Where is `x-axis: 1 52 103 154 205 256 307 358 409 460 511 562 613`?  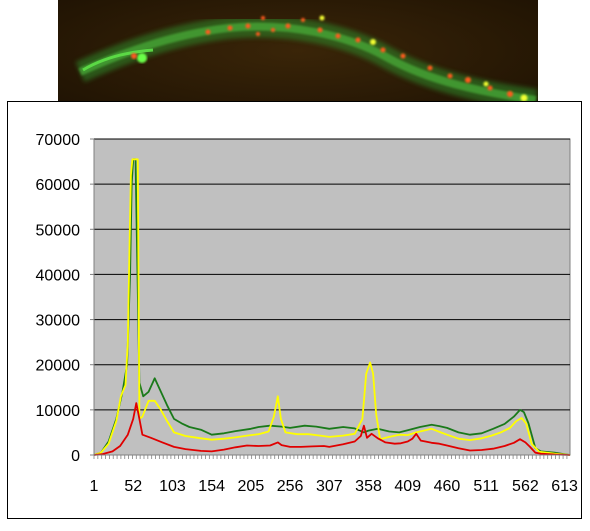
x-axis: 1 52 103 154 205 256 307 358 409 460 511 562 613 is located at coordinates (334, 474).